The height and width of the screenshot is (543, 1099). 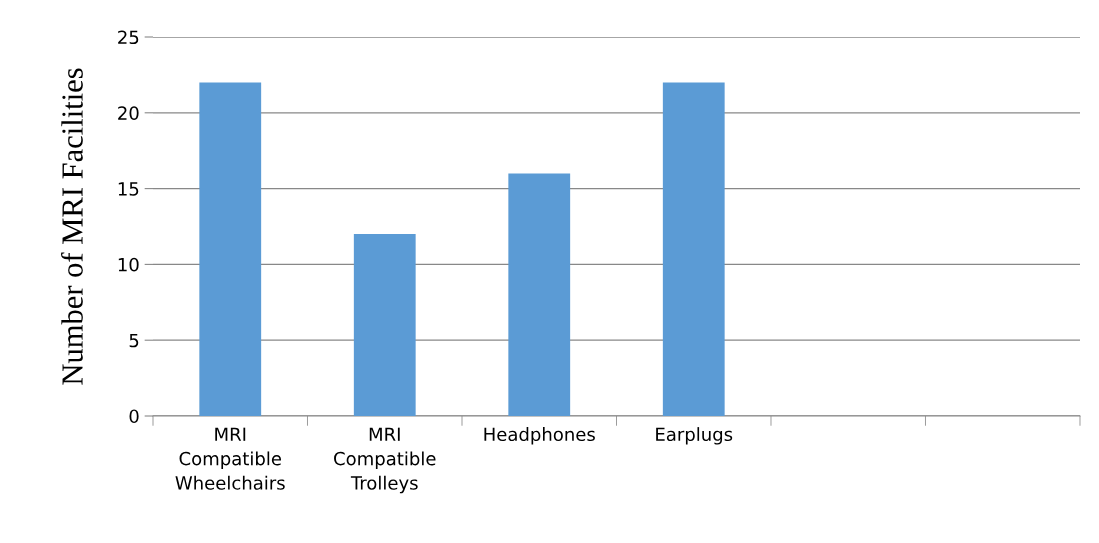 I want to click on y-tick-label: 0, so click(x=134, y=416).